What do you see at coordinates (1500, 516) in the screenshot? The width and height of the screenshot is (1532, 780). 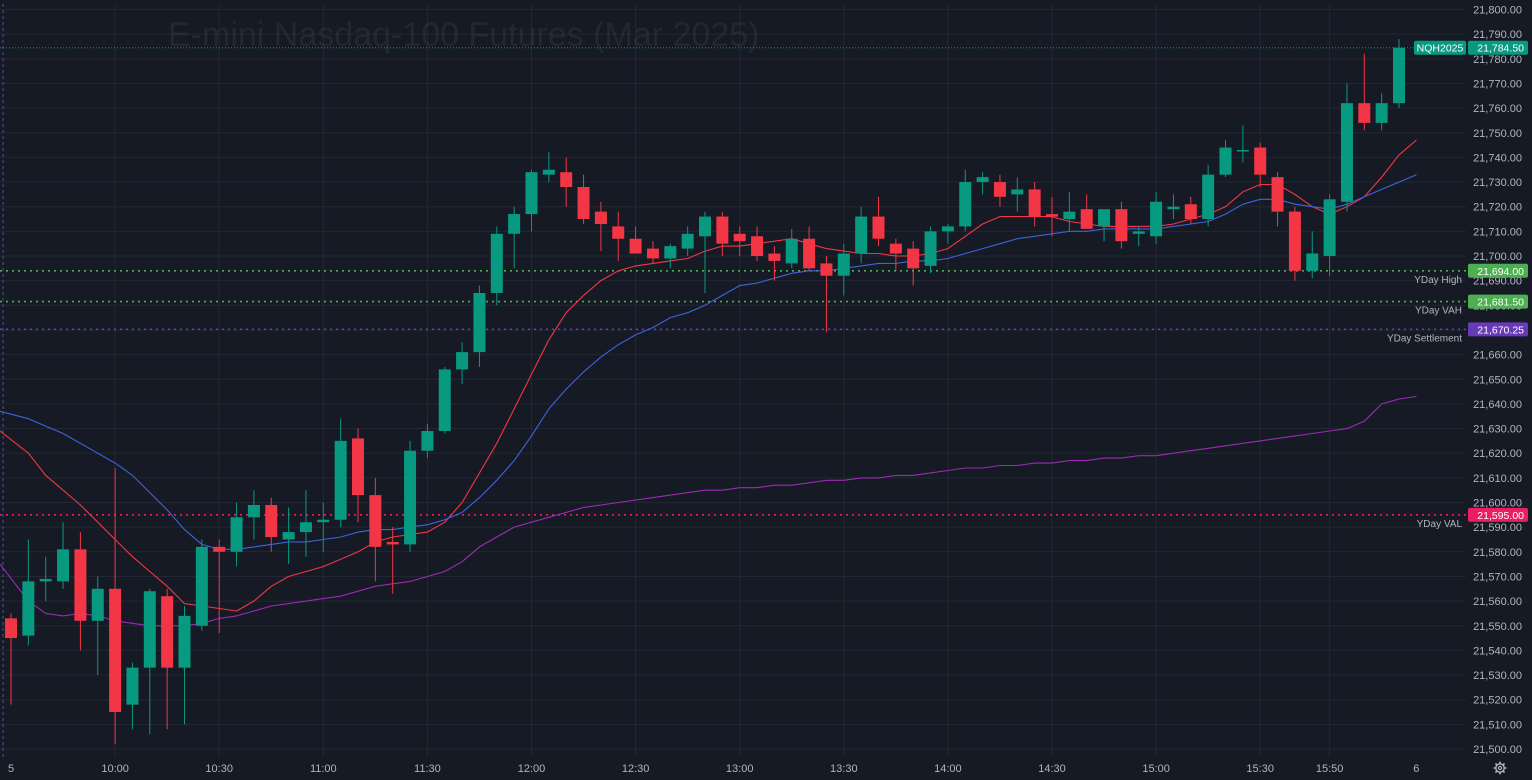 I see `level-price-label: 21,595.00` at bounding box center [1500, 516].